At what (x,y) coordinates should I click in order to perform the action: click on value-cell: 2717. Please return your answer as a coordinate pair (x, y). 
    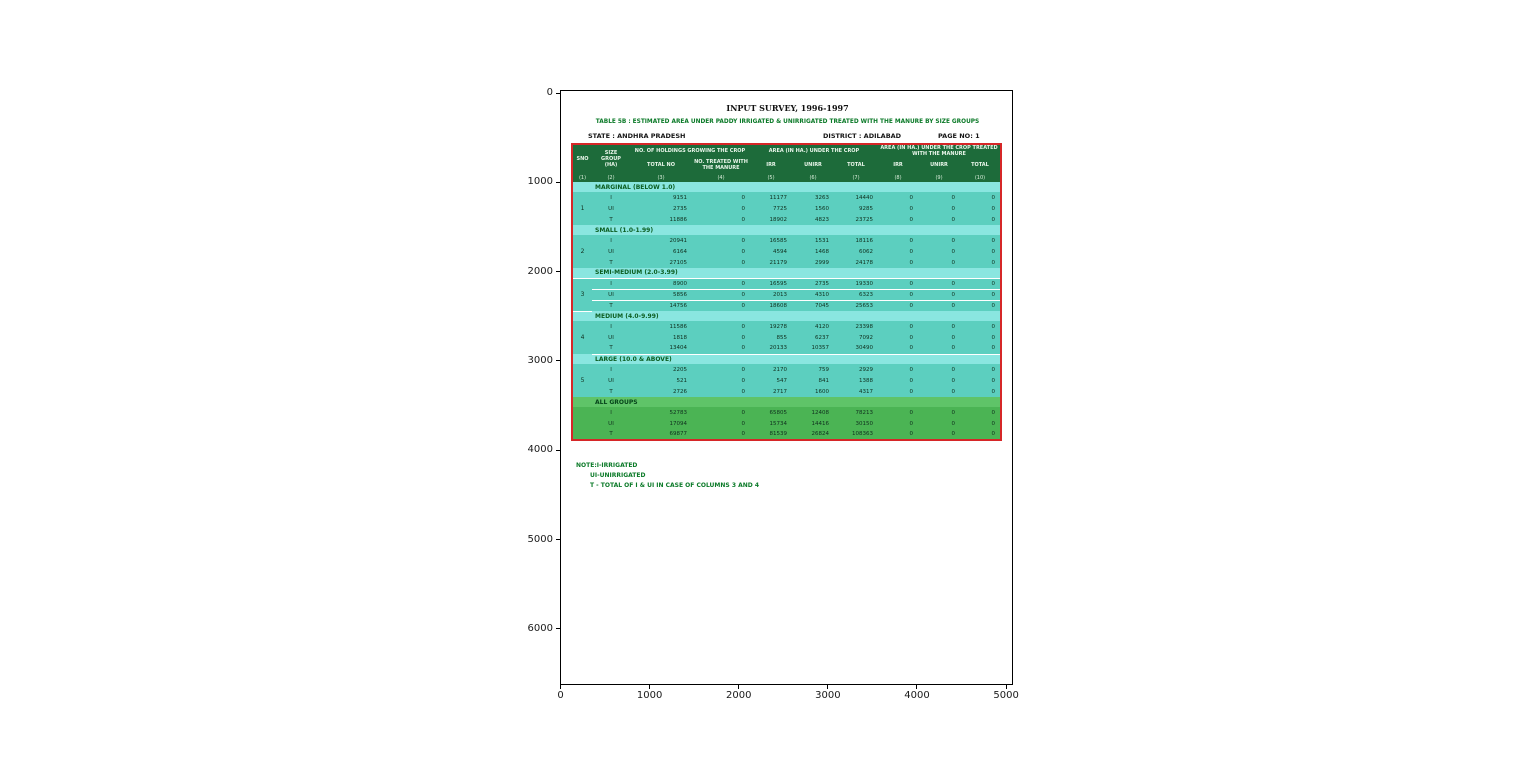
    Looking at the image, I should click on (771, 391).